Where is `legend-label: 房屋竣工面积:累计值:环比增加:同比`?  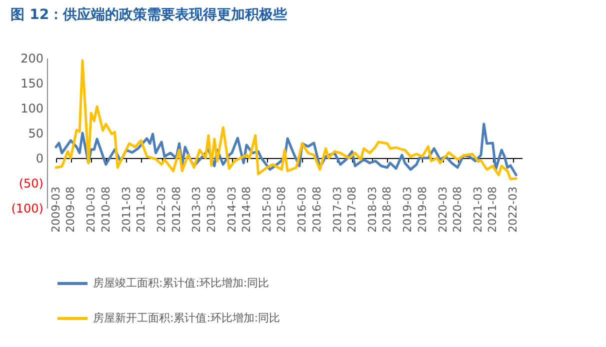 legend-label: 房屋竣工面积:累计值:环比增加:同比 is located at coordinates (181, 283).